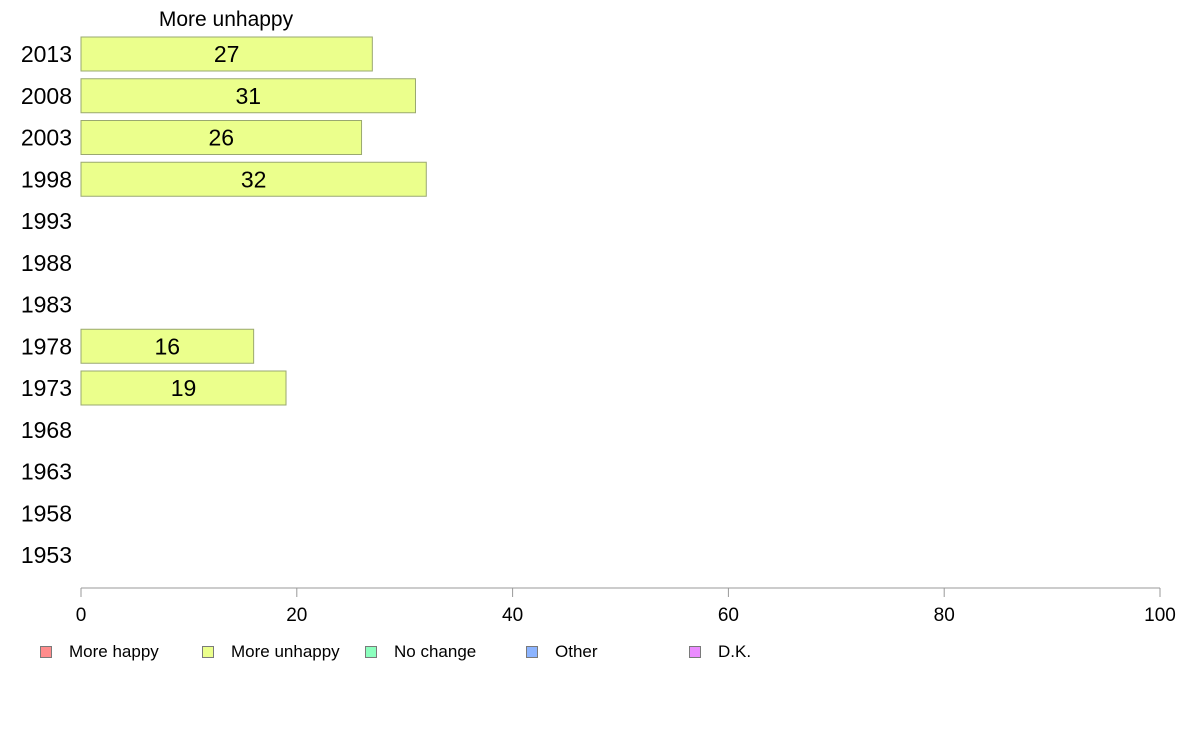 This screenshot has width=1188, height=736. I want to click on category-label: 1978, so click(46, 346).